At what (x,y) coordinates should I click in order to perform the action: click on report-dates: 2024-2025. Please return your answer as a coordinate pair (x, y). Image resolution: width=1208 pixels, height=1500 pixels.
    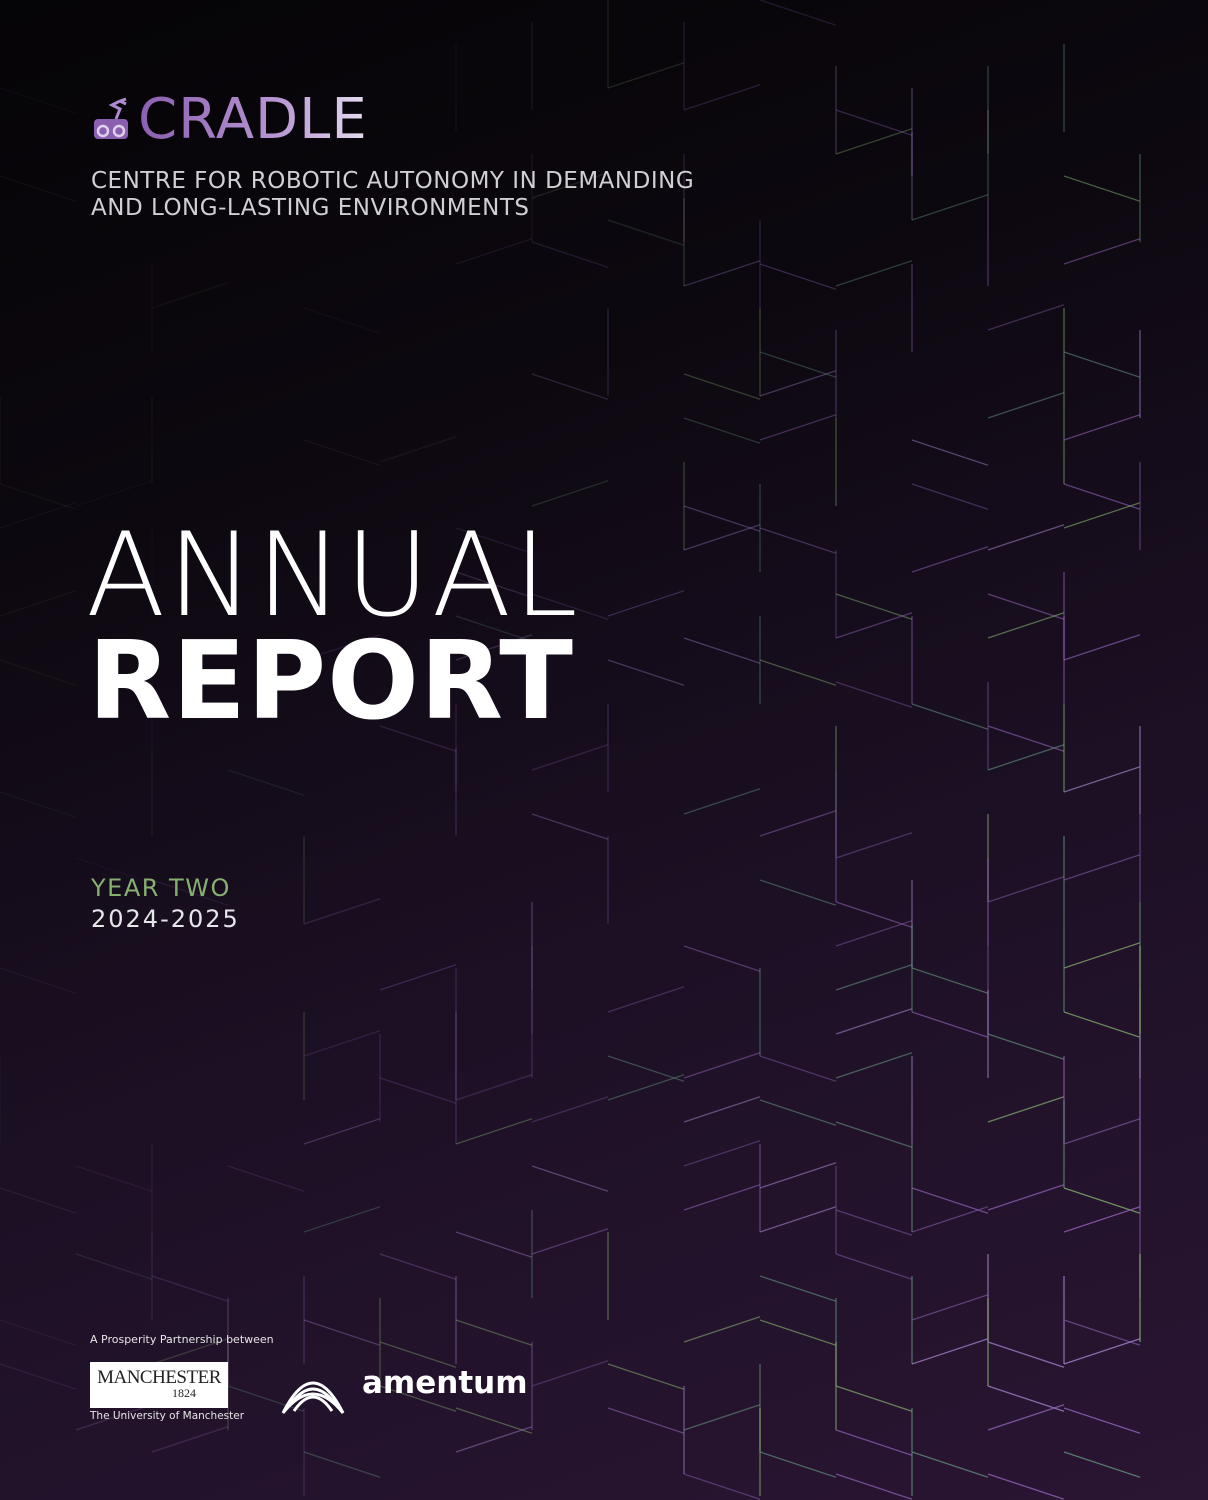
    Looking at the image, I should click on (165, 919).